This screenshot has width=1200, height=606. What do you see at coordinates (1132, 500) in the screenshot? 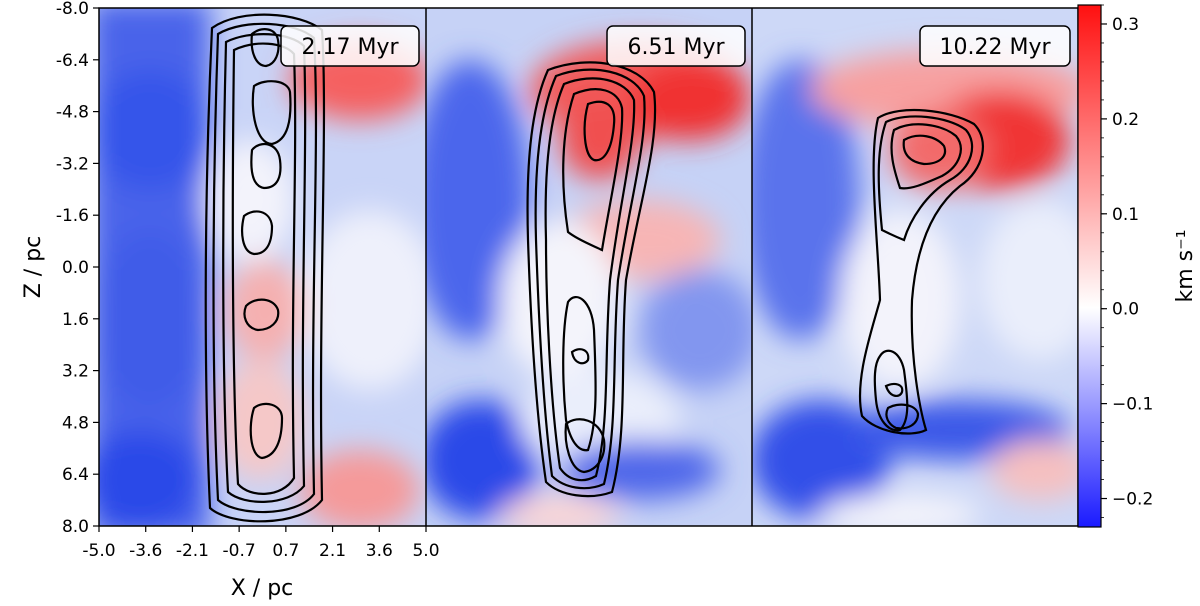
I see `colorbar-tick-label: −0.2` at bounding box center [1132, 500].